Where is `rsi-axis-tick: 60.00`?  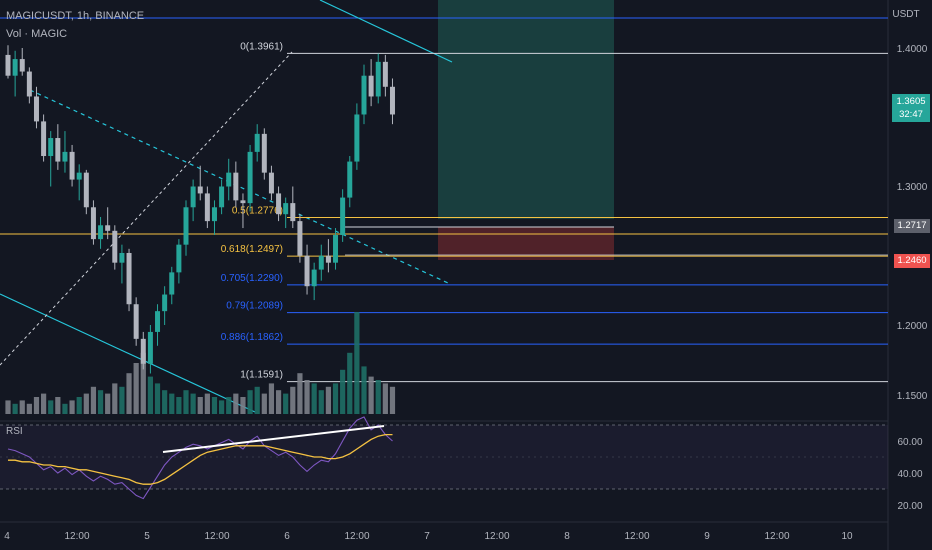
rsi-axis-tick: 60.00 is located at coordinates (909, 442).